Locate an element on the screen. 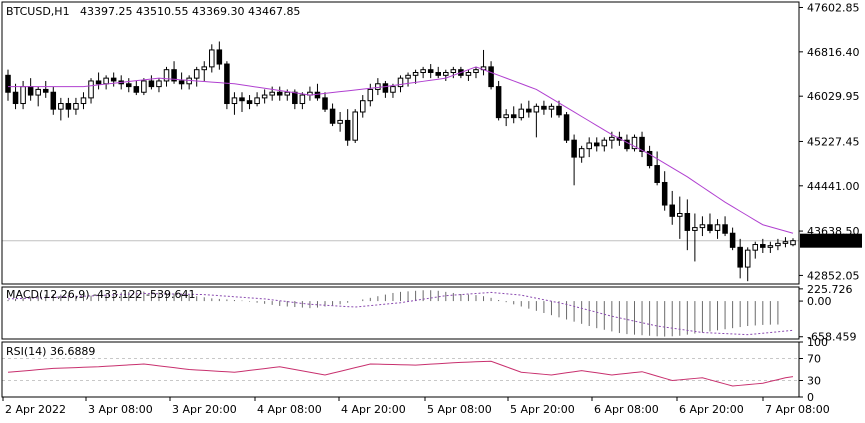 Image resolution: width=865 pixels, height=423 pixels. rsi-pane is located at coordinates (400, 372).